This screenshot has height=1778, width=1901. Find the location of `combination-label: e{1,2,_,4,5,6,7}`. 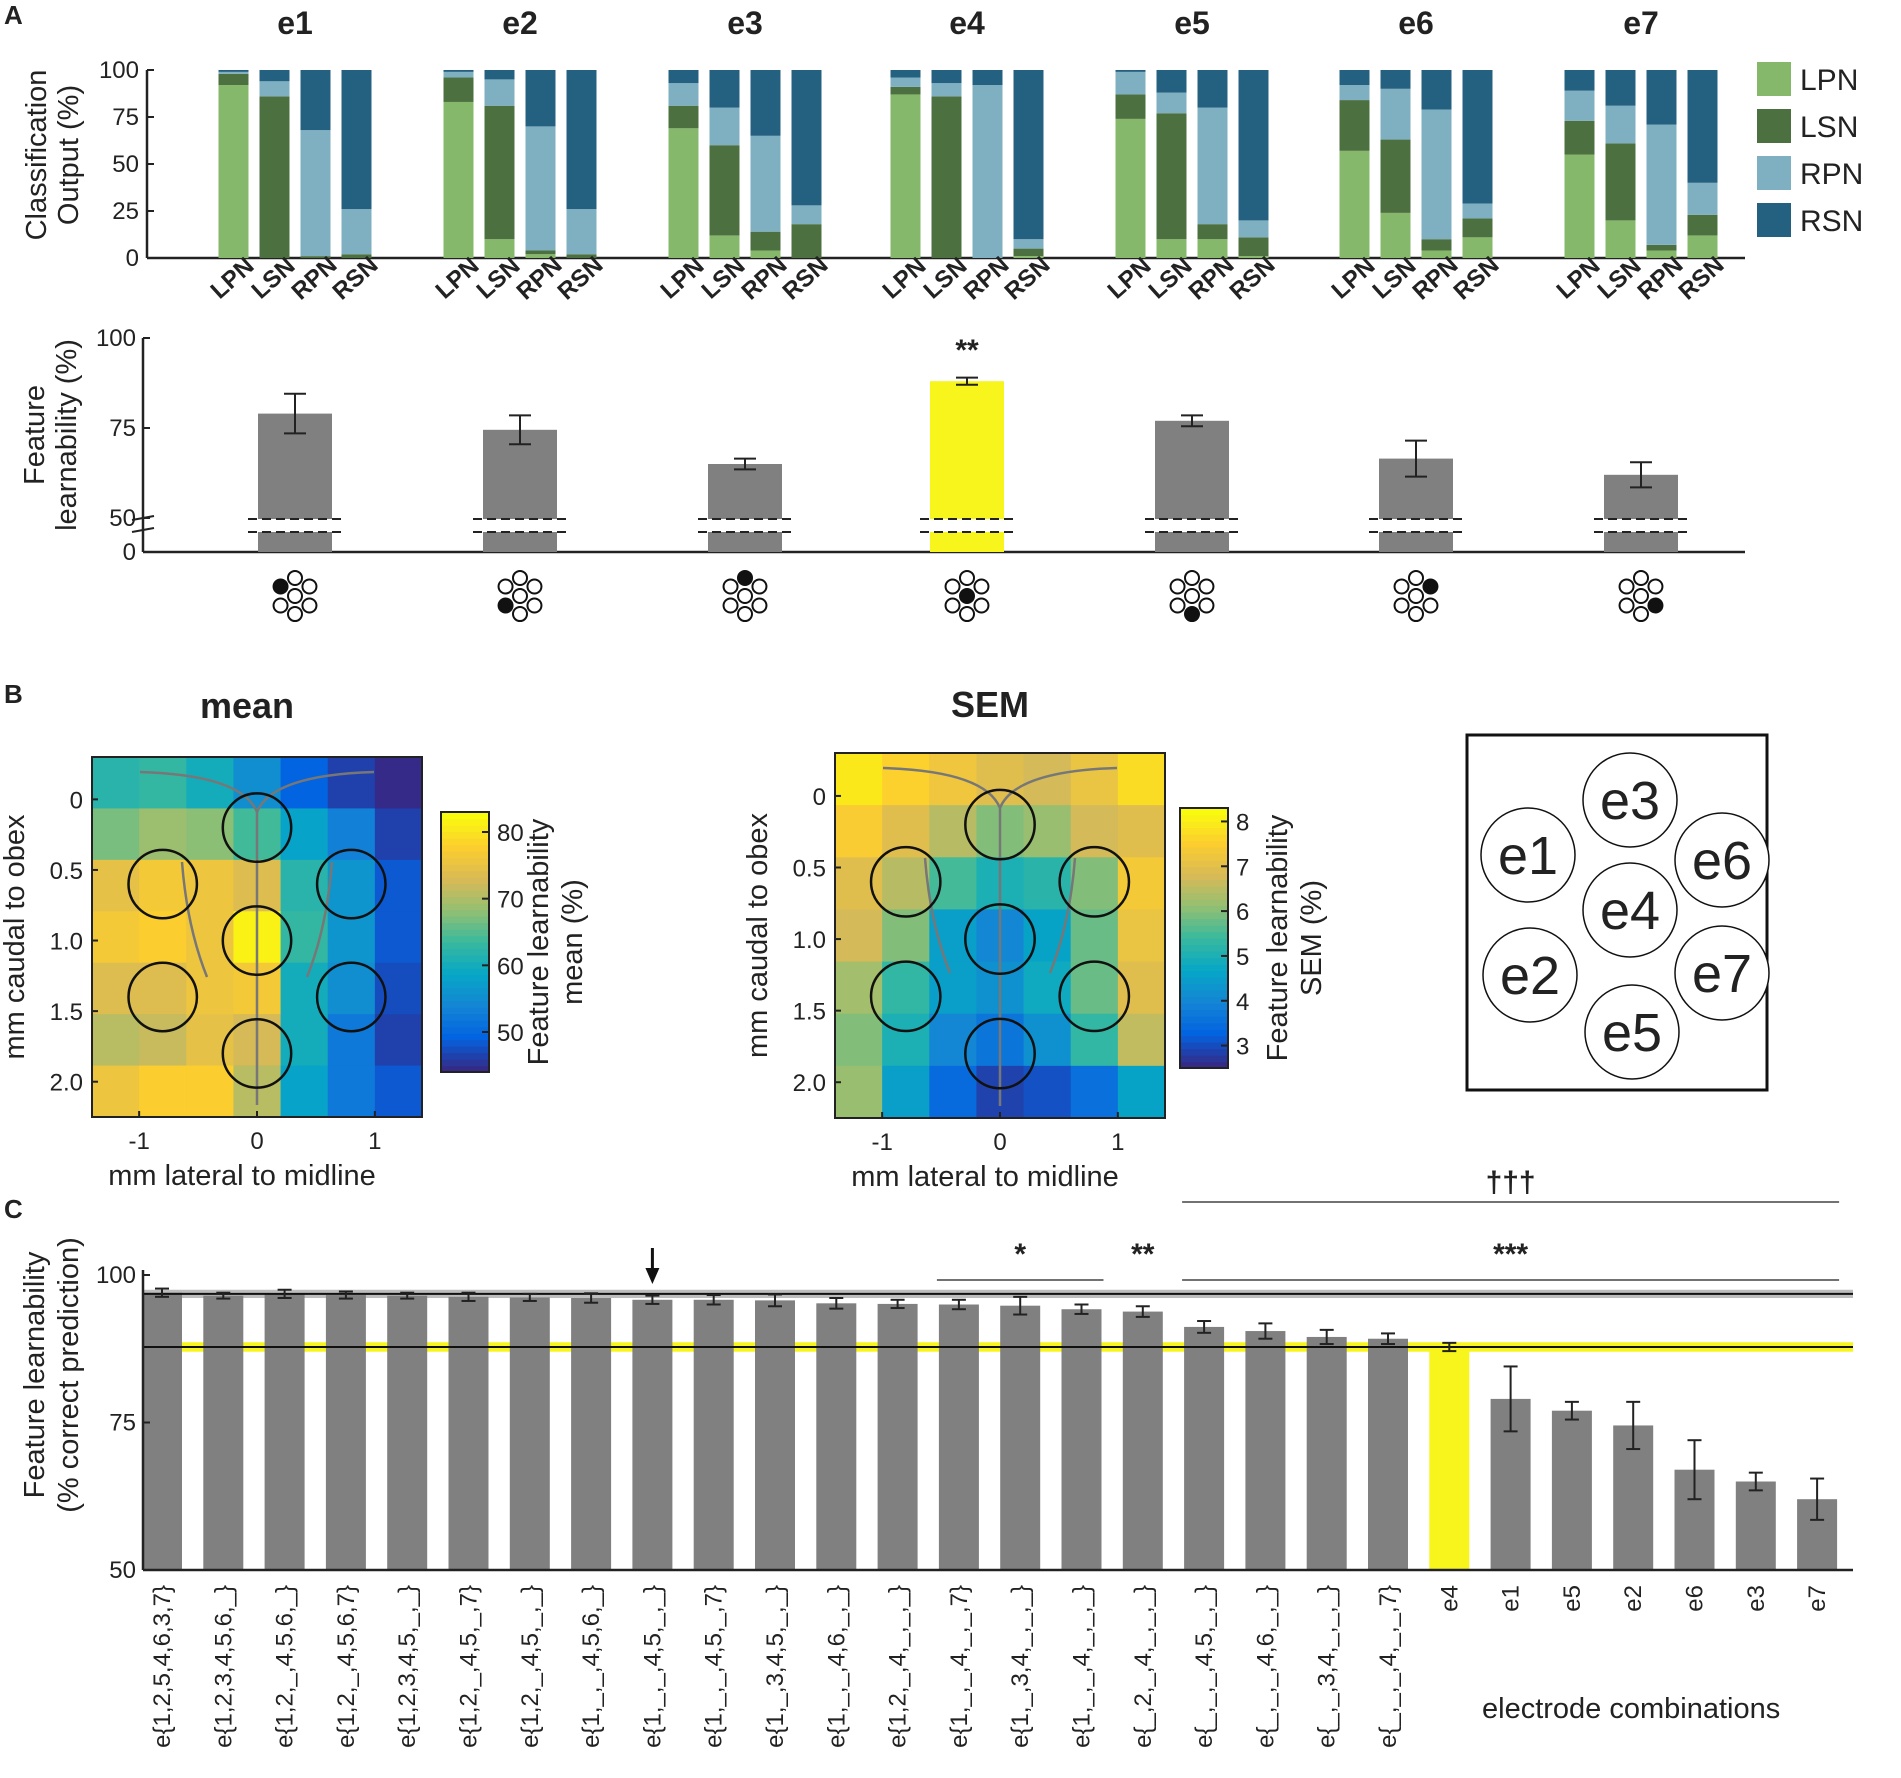

combination-label: e{1,2,_,4,5,6,7} is located at coordinates (346, 1666).